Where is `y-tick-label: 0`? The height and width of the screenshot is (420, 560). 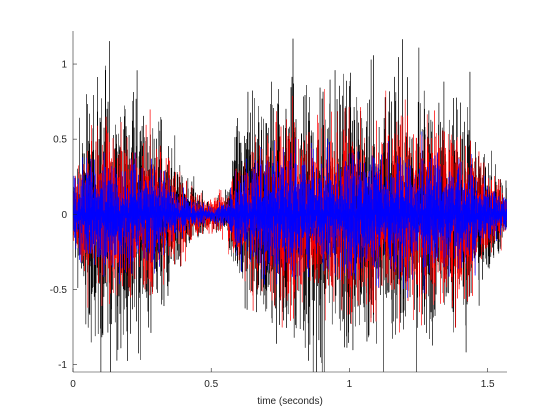
y-tick-label: 0 is located at coordinates (64, 215).